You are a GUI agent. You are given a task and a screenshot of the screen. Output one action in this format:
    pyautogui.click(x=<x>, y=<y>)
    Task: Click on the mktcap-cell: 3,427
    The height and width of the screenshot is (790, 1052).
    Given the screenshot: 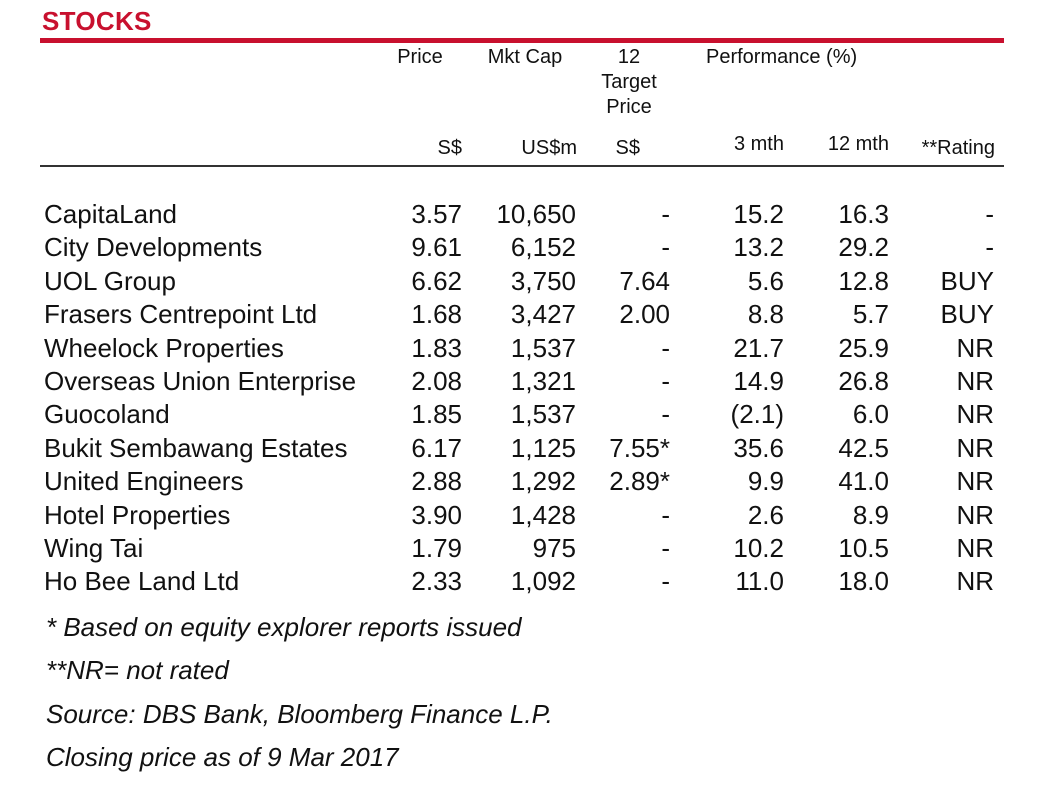 What is the action you would take?
    pyautogui.click(x=543, y=314)
    